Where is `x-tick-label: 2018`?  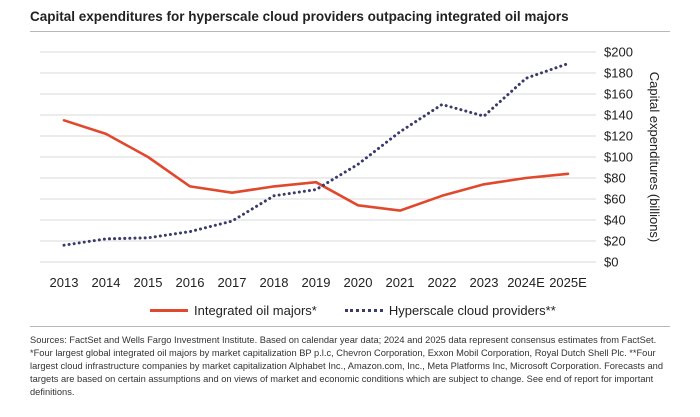
x-tick-label: 2018 is located at coordinates (274, 282).